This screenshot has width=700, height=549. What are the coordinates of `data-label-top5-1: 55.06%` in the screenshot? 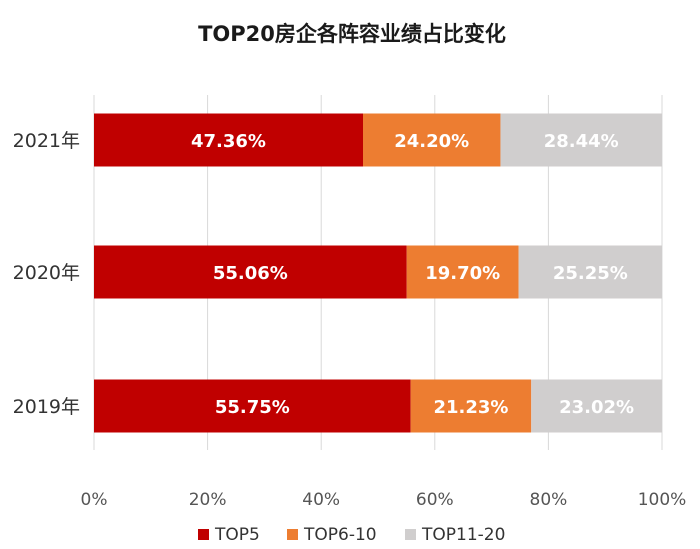 It's located at (250, 273).